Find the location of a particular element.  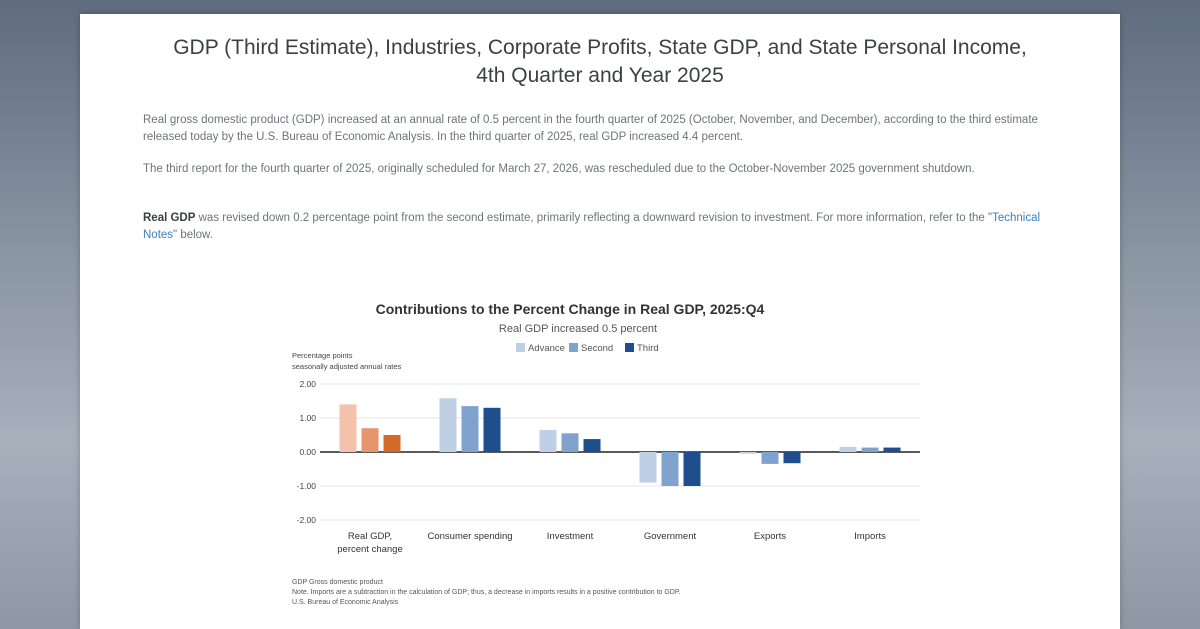

y-axis-ticks: 2.00 1.00 0.00 -1.00 -2.00 is located at coordinates (307, 452).